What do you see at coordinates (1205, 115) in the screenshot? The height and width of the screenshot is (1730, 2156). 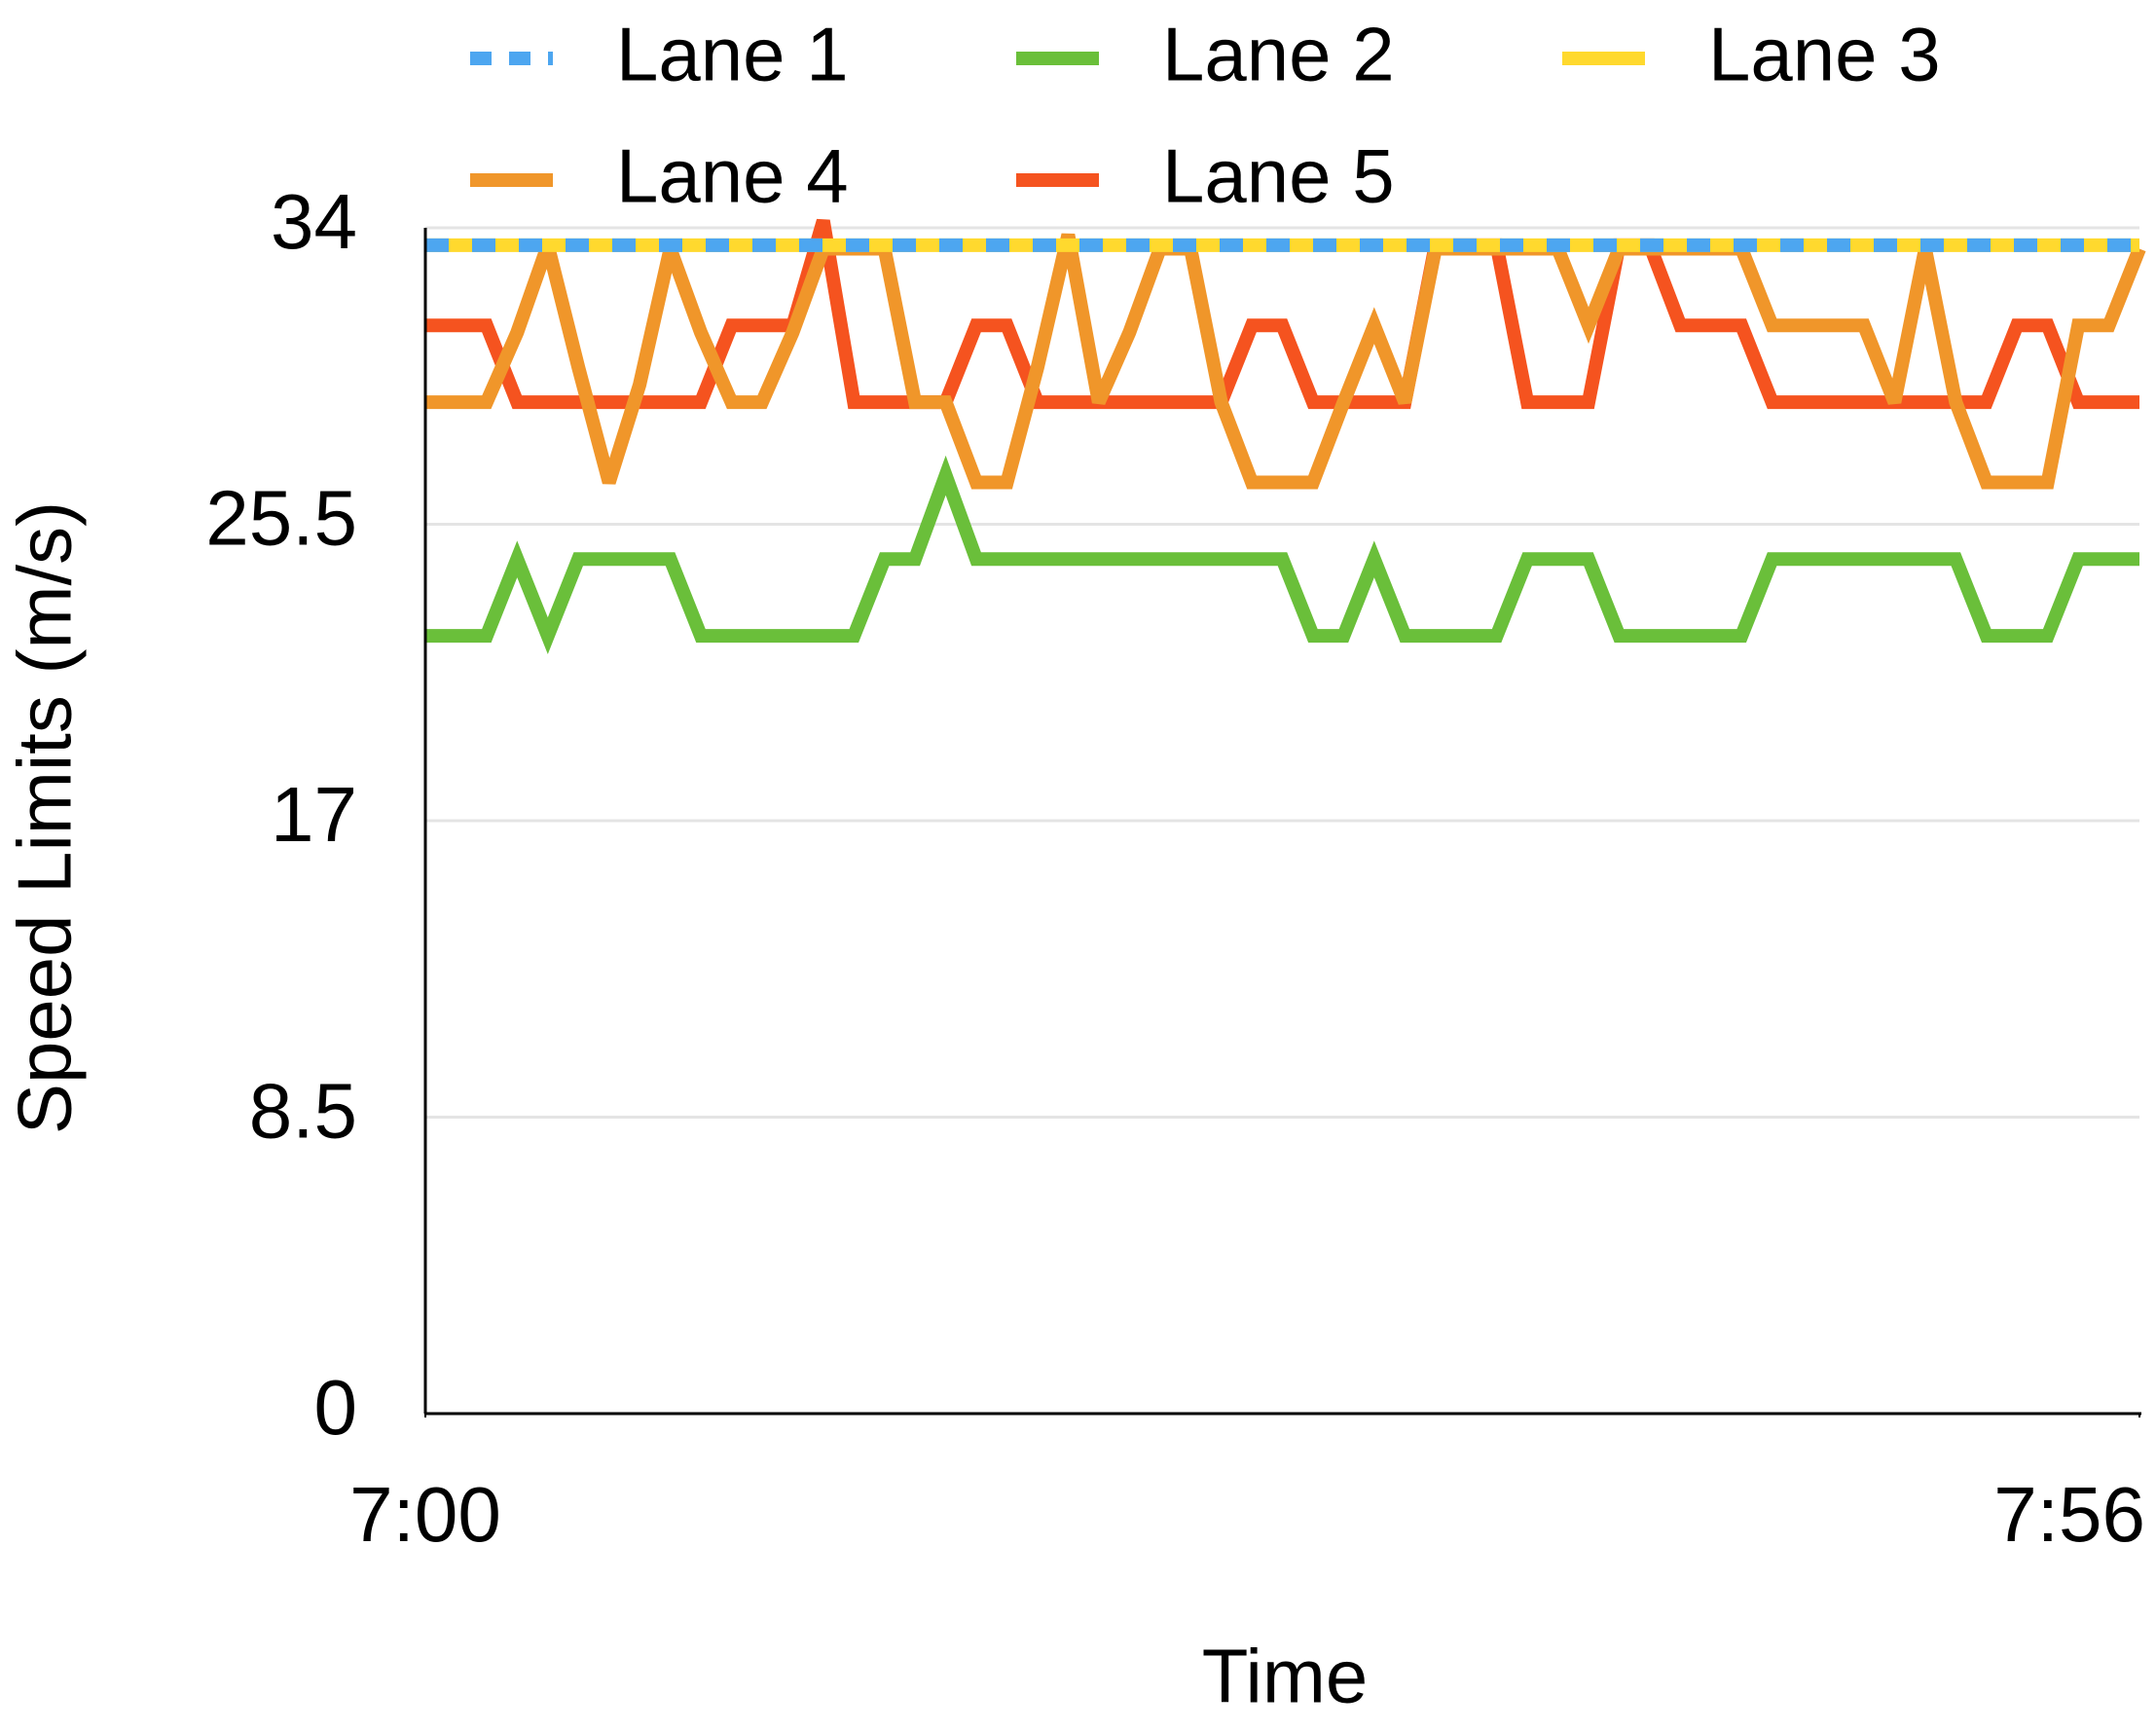 I see `legend: Lane 1 Lane 2 Lane 3 Lane 4 Lane 5` at bounding box center [1205, 115].